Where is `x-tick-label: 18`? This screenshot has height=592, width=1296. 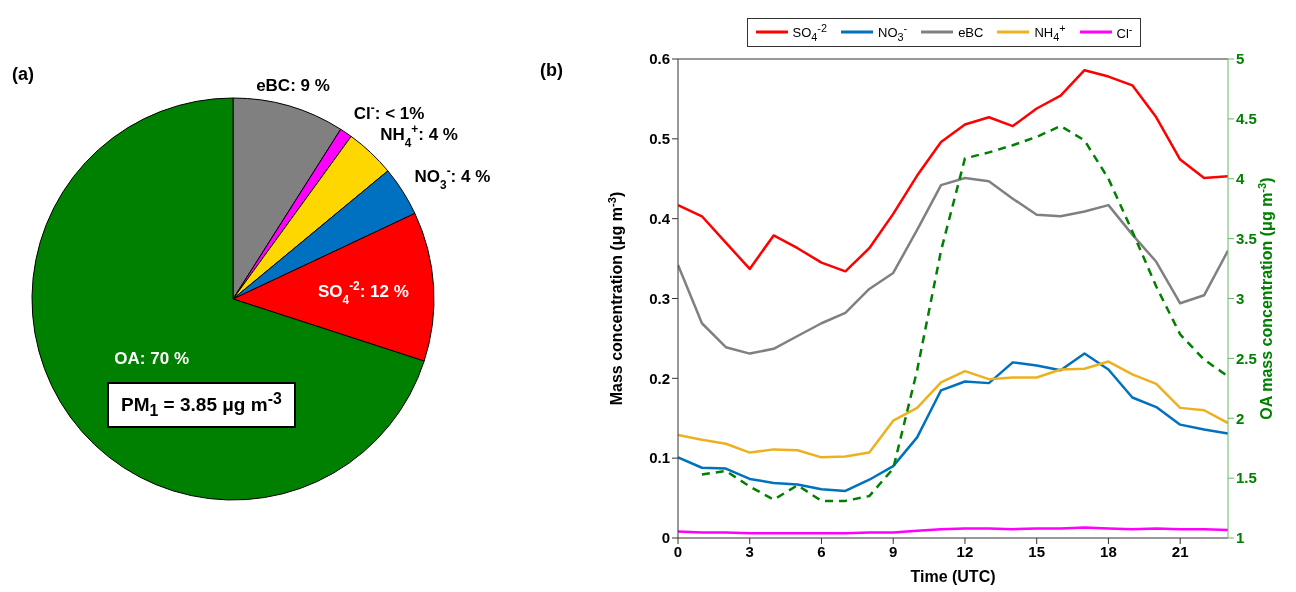 x-tick-label: 18 is located at coordinates (1108, 551).